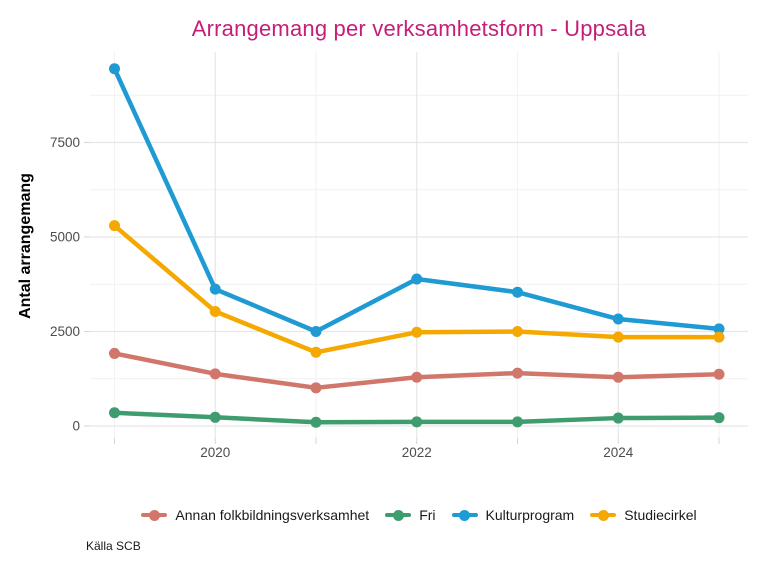  What do you see at coordinates (65, 237) in the screenshot?
I see `y-tick-label: 5000` at bounding box center [65, 237].